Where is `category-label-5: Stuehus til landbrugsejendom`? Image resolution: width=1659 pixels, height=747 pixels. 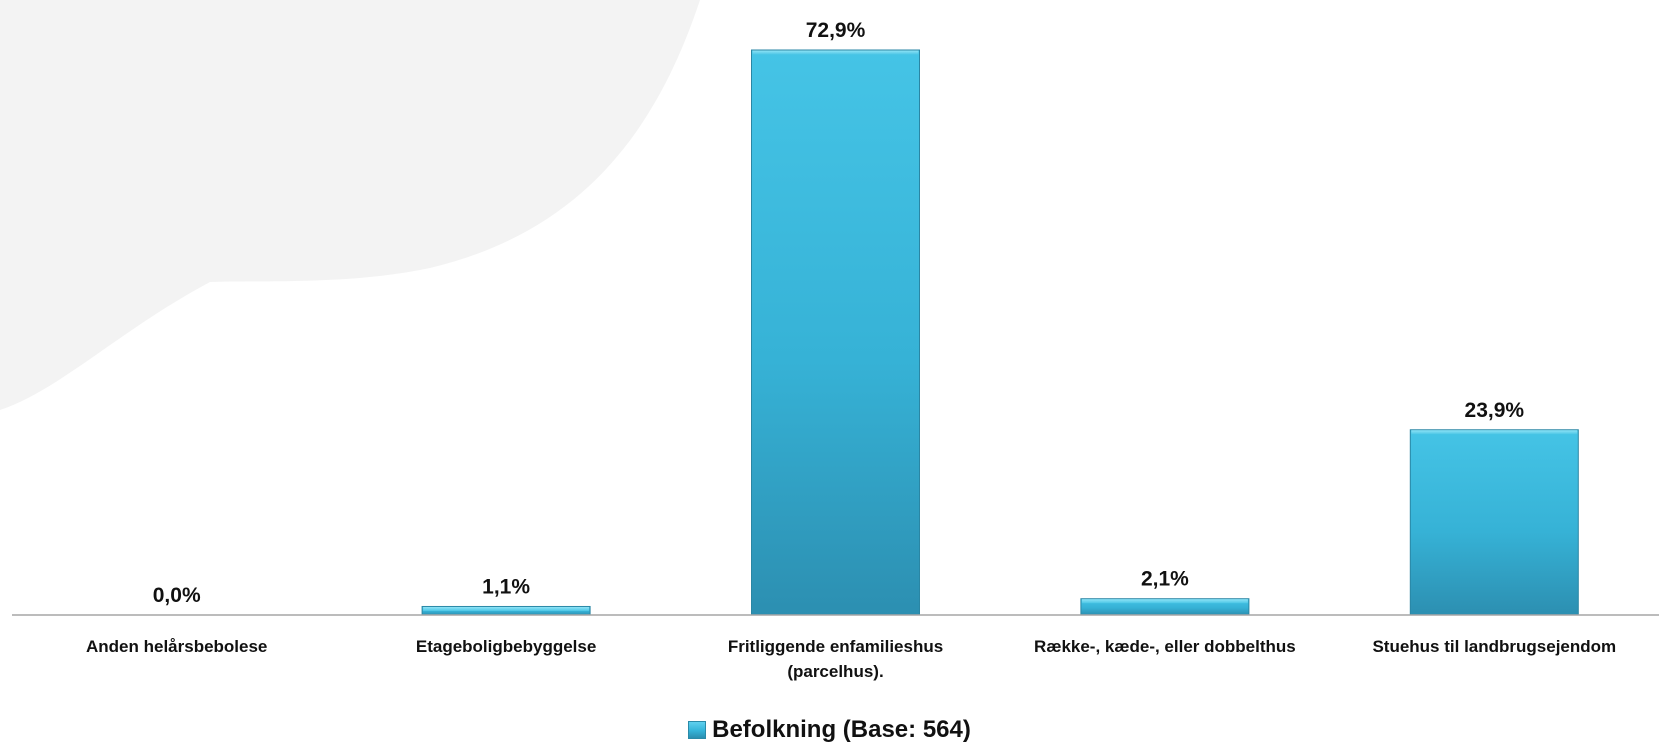
category-label-5: Stuehus til landbrugsejendom is located at coordinates (1494, 646).